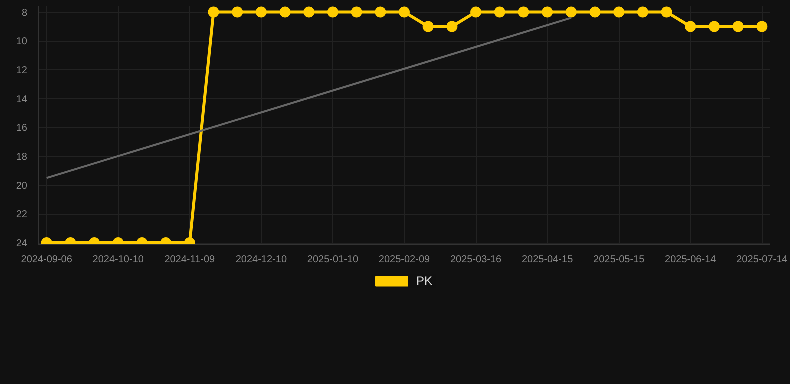  Describe the element at coordinates (22, 215) in the screenshot. I see `y-tick-label: 22` at that location.